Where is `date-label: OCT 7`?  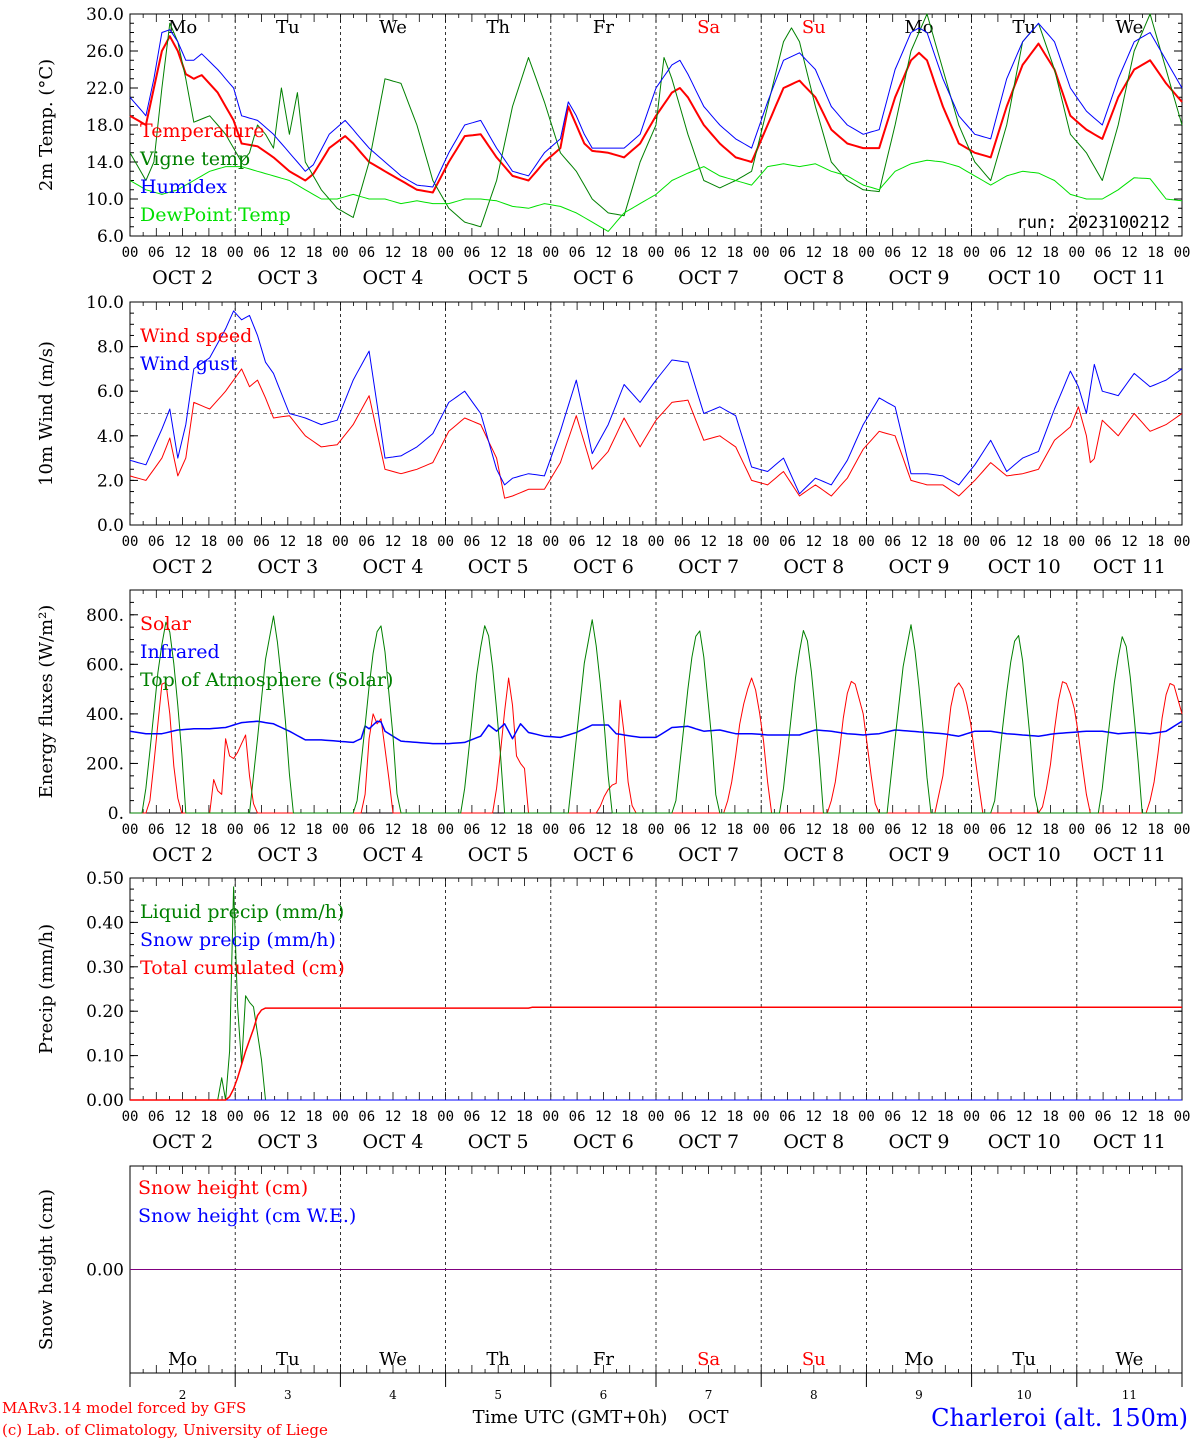
date-label: OCT 7 is located at coordinates (708, 855).